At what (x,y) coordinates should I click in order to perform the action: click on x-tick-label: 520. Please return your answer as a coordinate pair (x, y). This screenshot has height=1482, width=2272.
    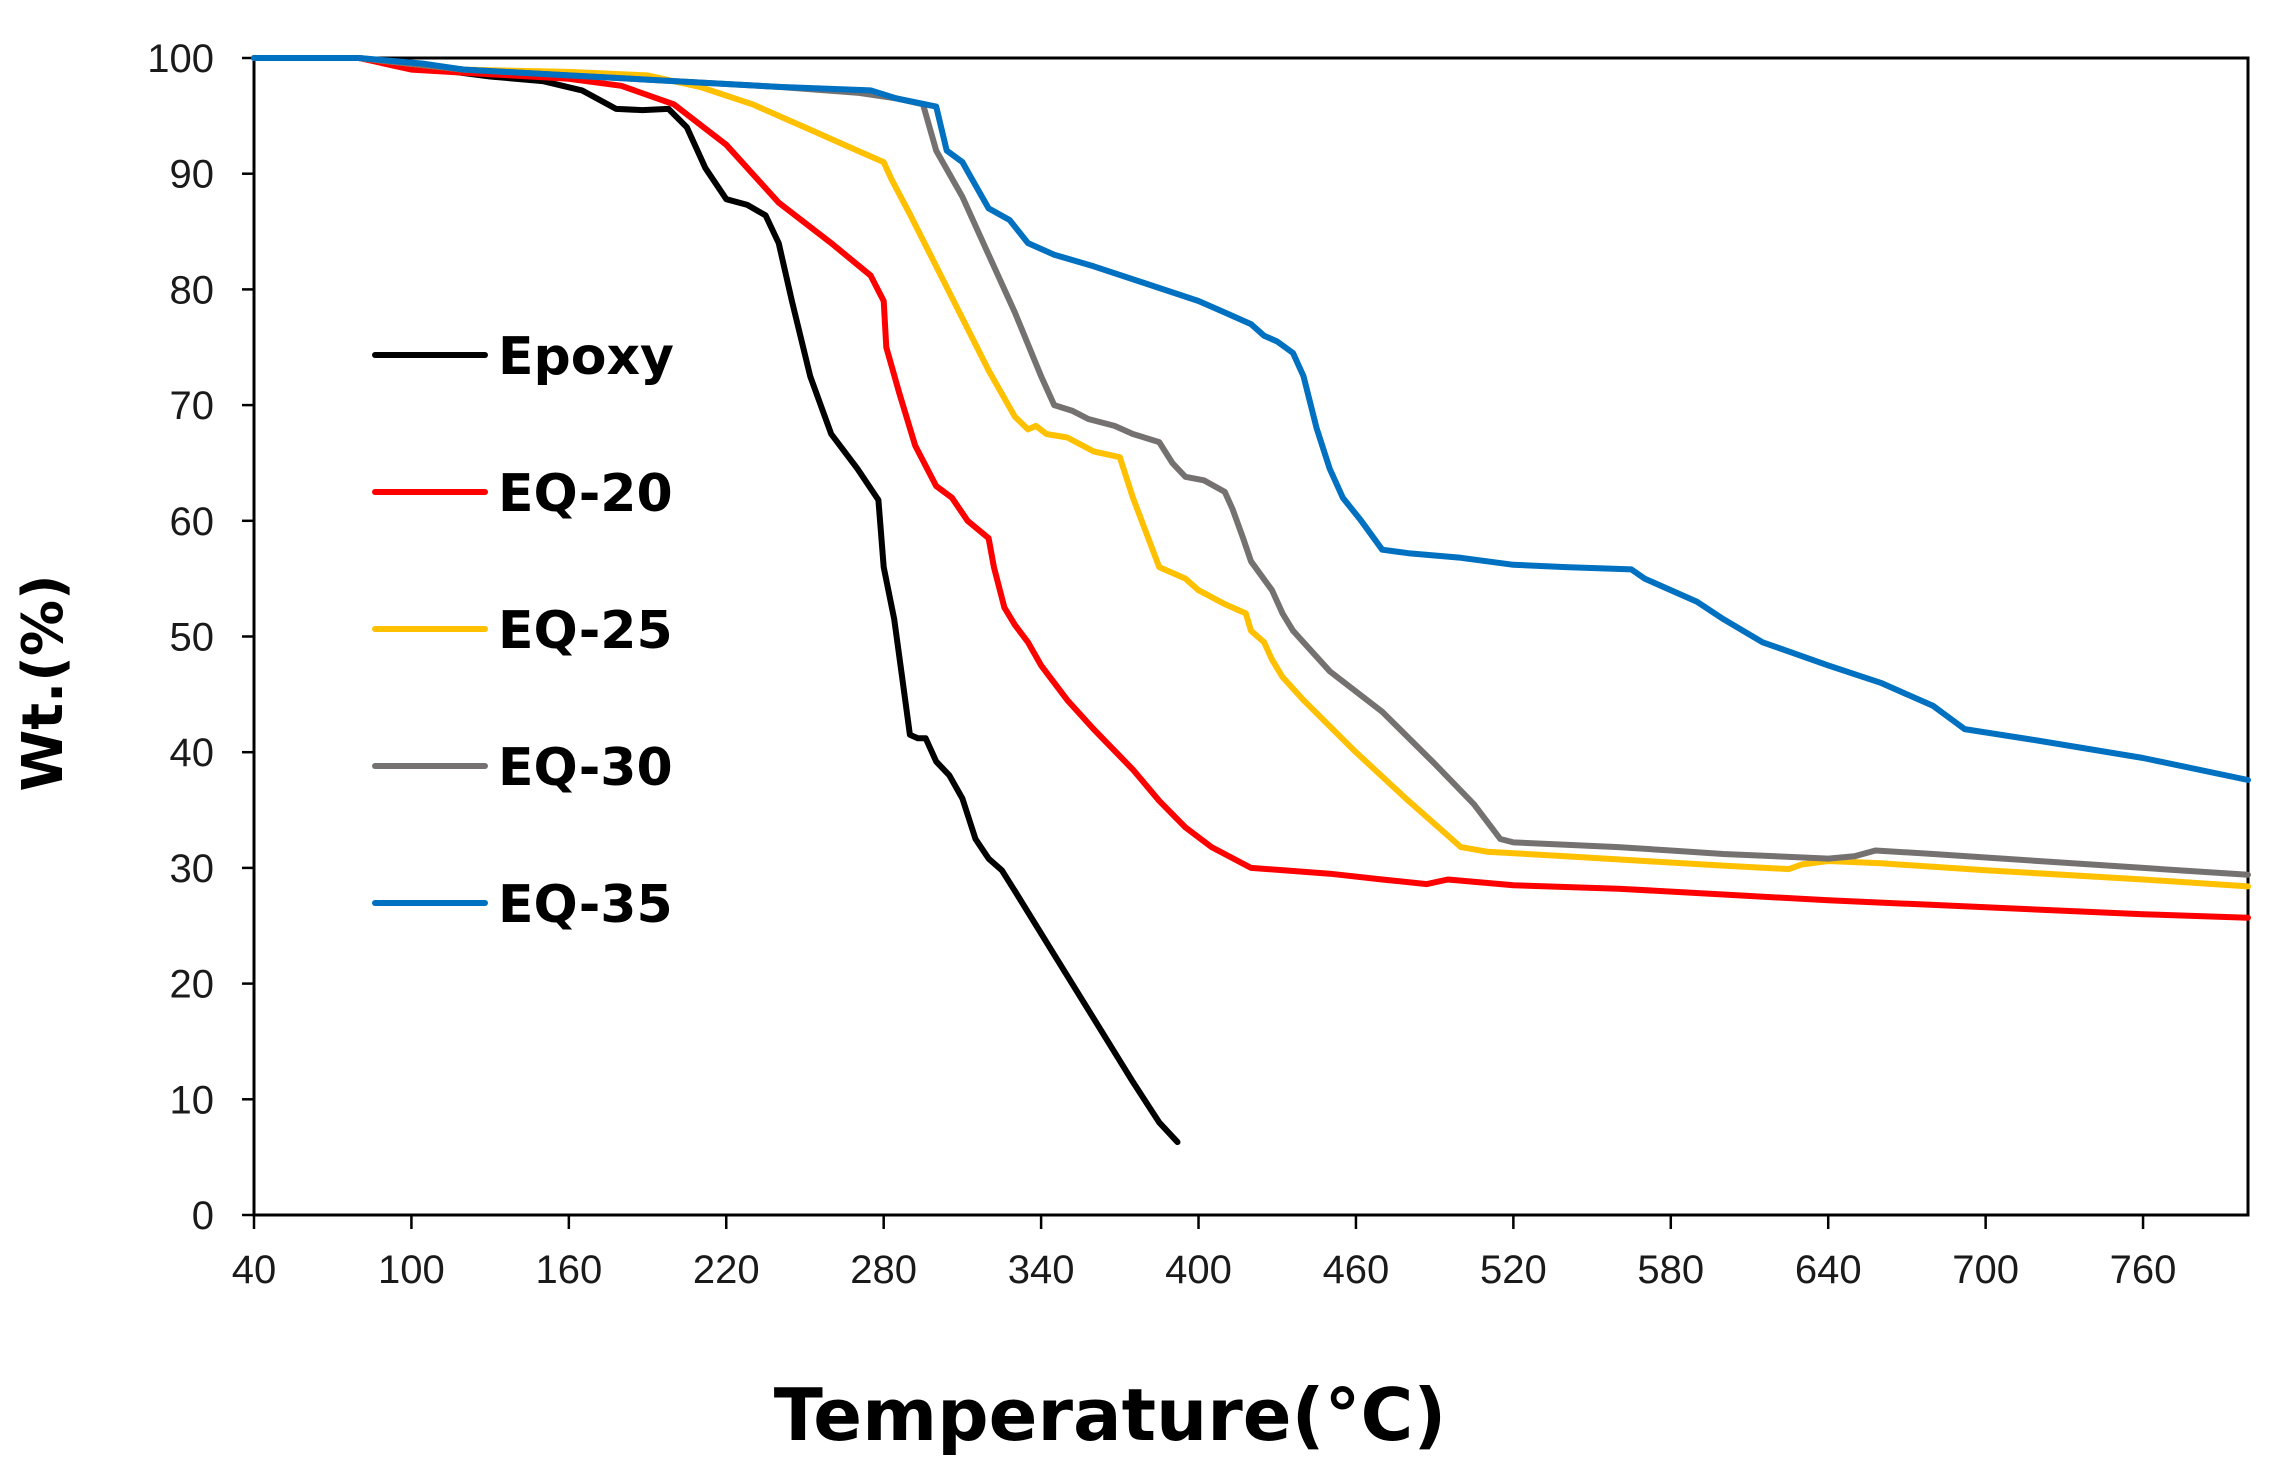
    Looking at the image, I should click on (1513, 1270).